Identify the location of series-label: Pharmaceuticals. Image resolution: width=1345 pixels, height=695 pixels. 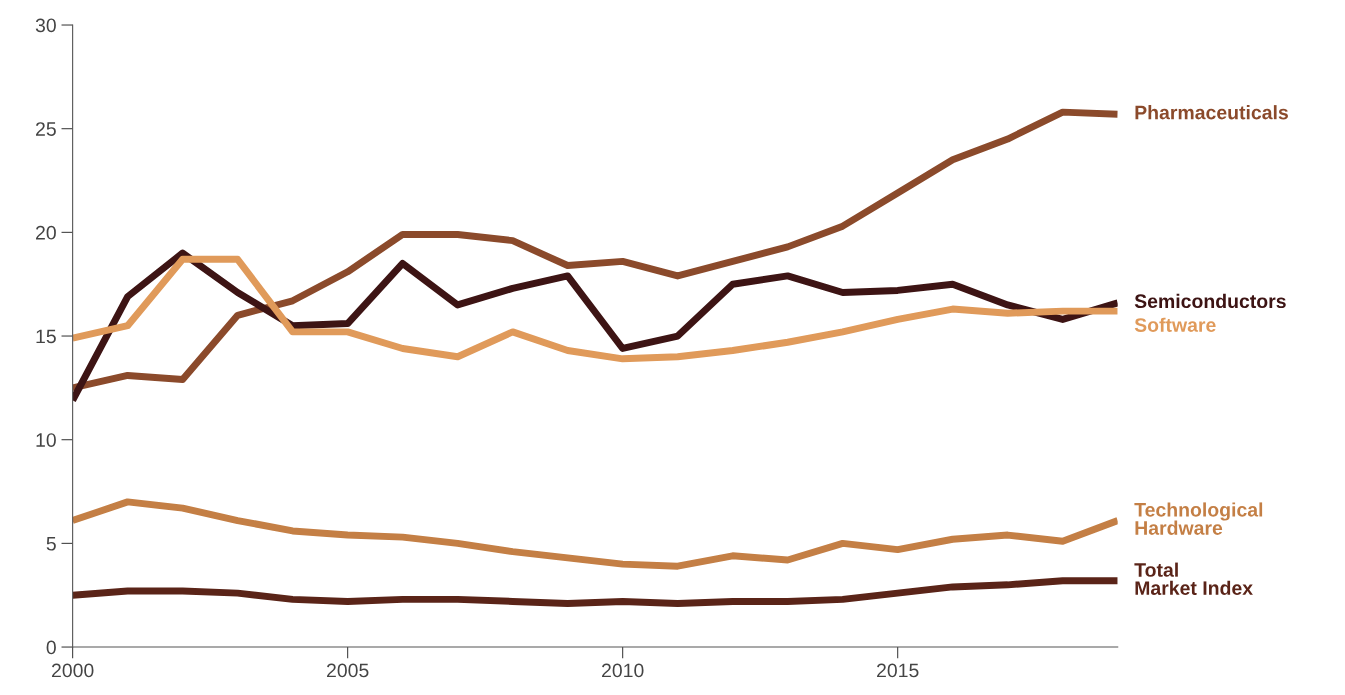
(1211, 112).